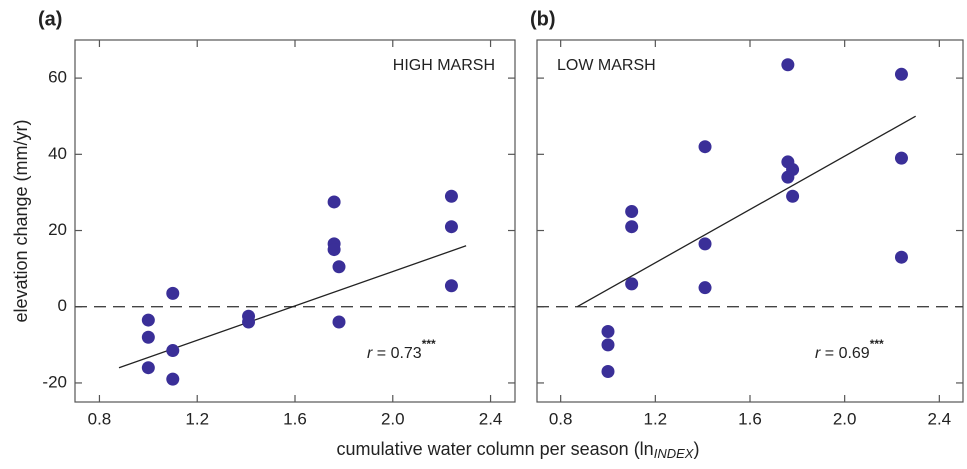 The height and width of the screenshot is (469, 967). Describe the element at coordinates (844, 353) in the screenshot. I see `stat-value: = 0.69` at that location.